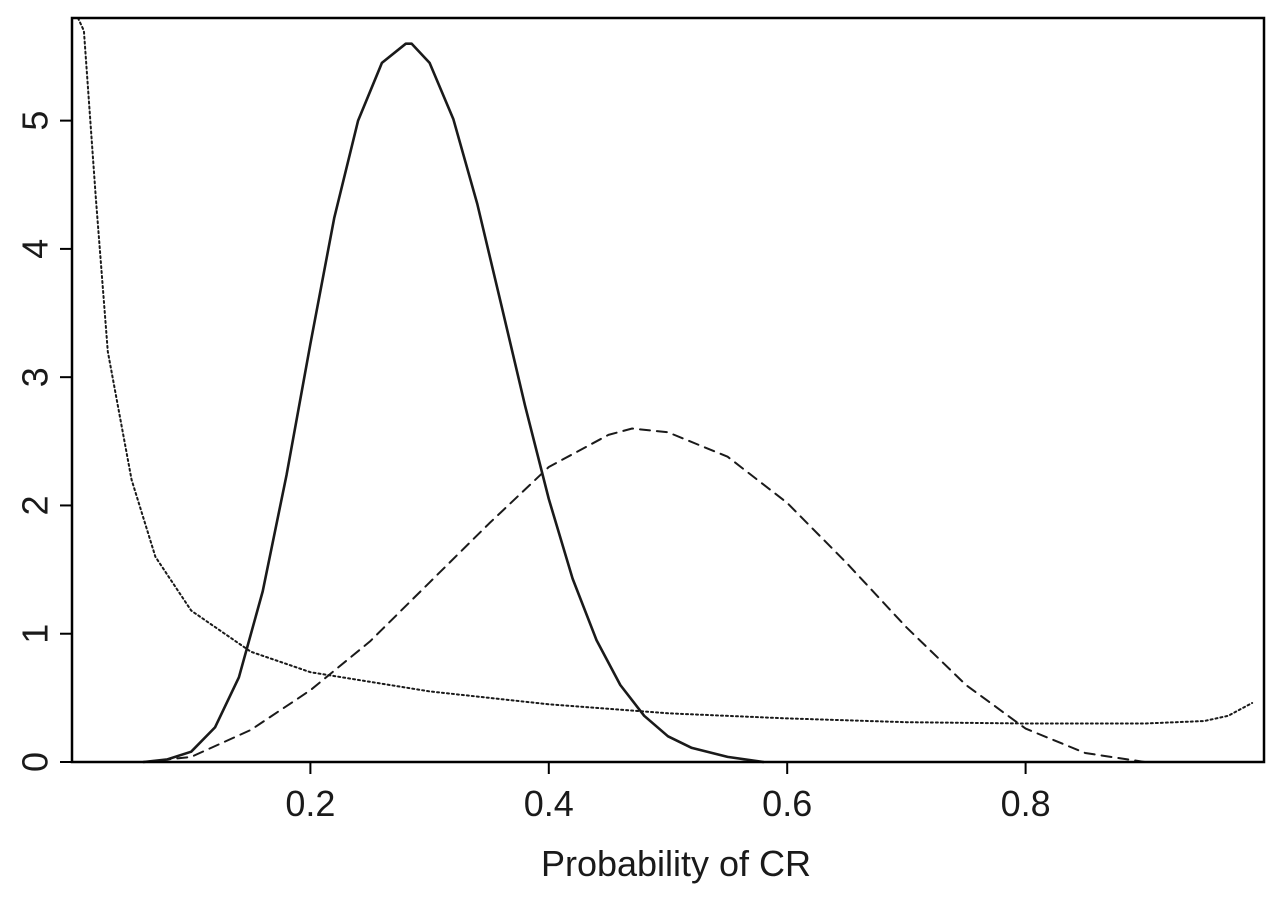  Describe the element at coordinates (35, 377) in the screenshot. I see `y-tick-label: 3` at that location.